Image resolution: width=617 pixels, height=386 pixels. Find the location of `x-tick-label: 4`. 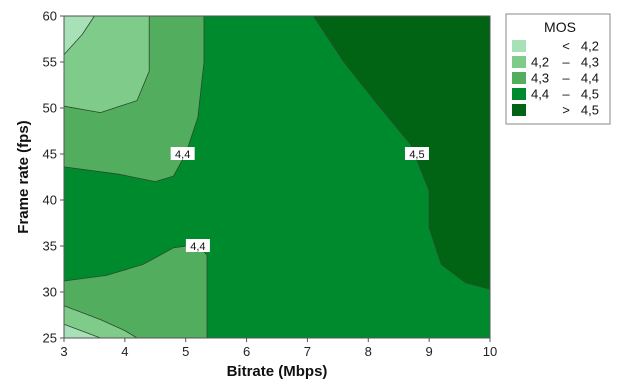

x-tick-label: 4 is located at coordinates (124, 351).